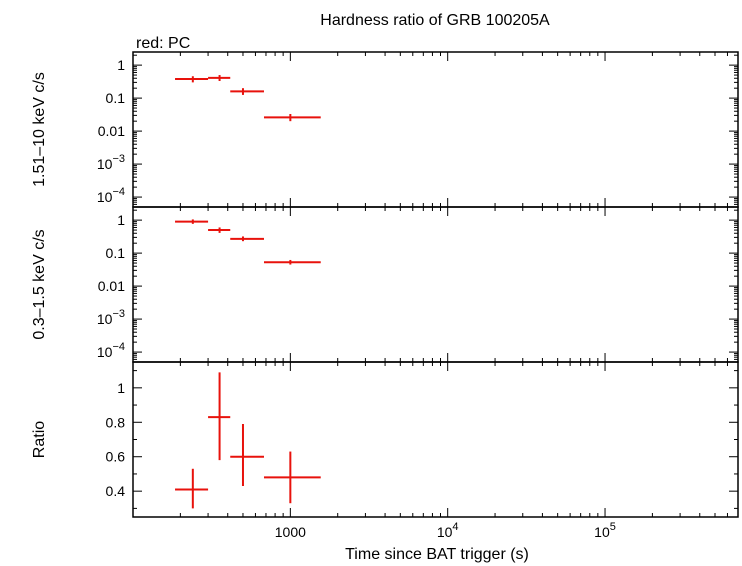 Image resolution: width=742 pixels, height=566 pixels. I want to click on panel-ratio-ylabel: Ratio, so click(39, 439).